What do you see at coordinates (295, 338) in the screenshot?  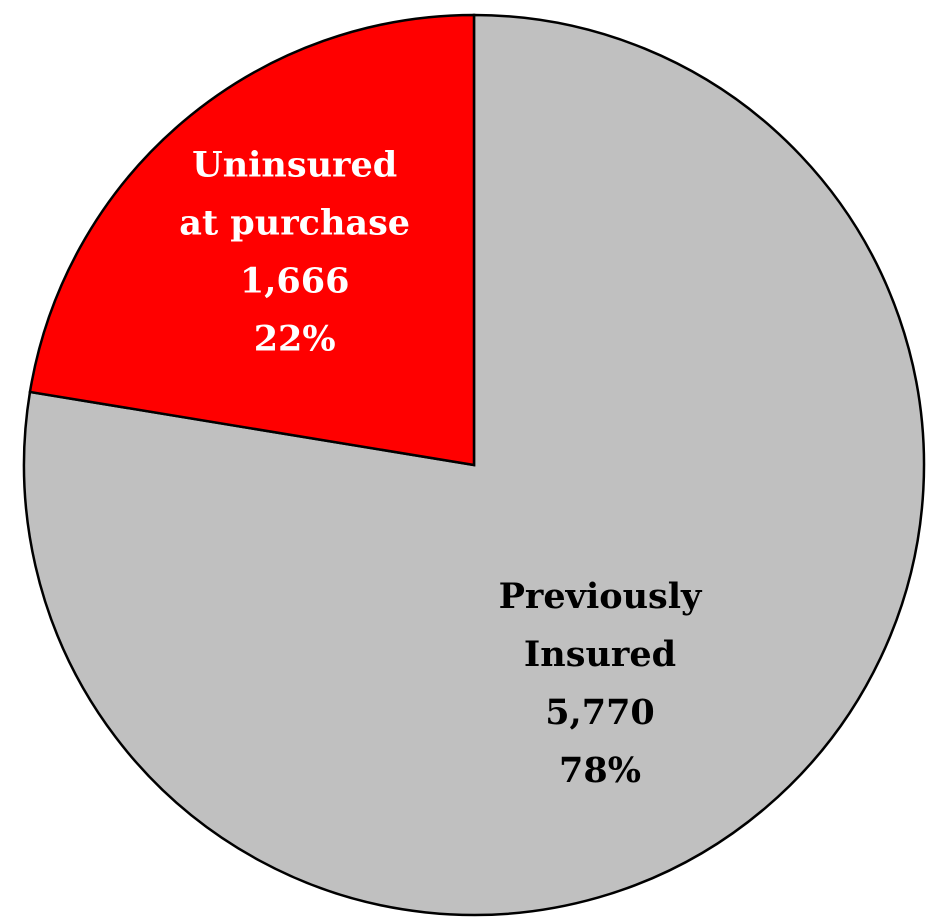 I see `slice-percent-label: 22%` at bounding box center [295, 338].